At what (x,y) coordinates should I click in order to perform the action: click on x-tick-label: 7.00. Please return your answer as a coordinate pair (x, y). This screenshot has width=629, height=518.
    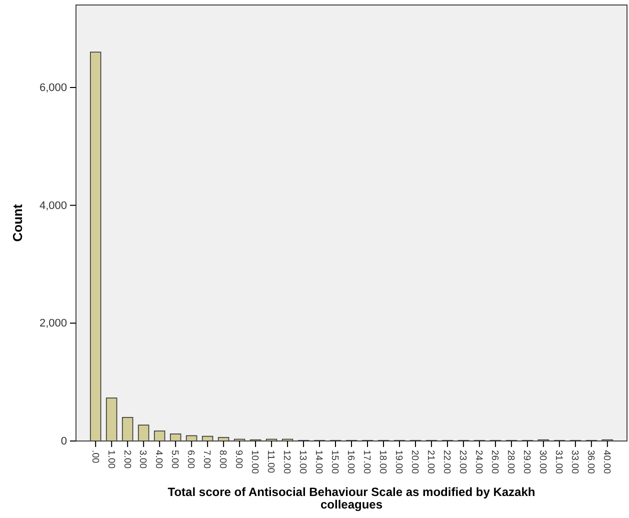
    Looking at the image, I should click on (206, 459).